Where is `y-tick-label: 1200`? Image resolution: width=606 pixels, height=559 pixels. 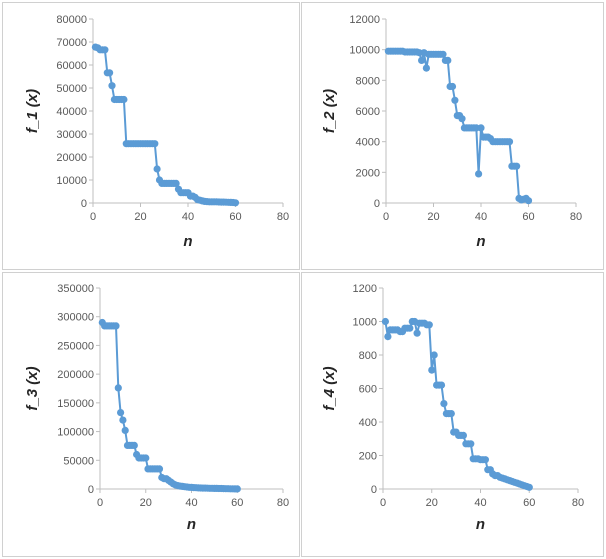
y-tick-label: 1200 is located at coordinates (365, 289).